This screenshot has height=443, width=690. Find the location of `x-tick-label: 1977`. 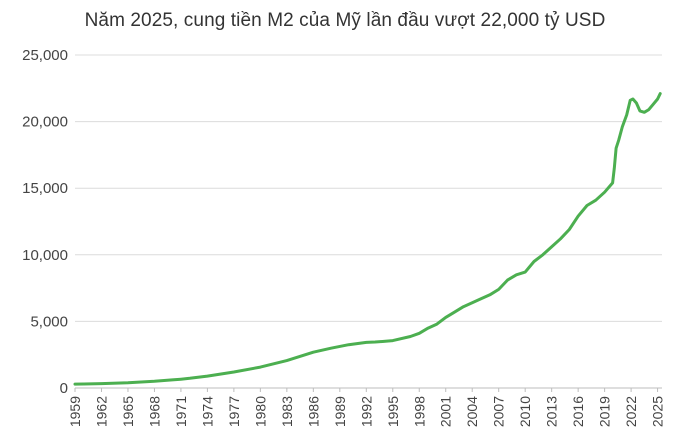

x-tick-label: 1977 is located at coordinates (234, 411).